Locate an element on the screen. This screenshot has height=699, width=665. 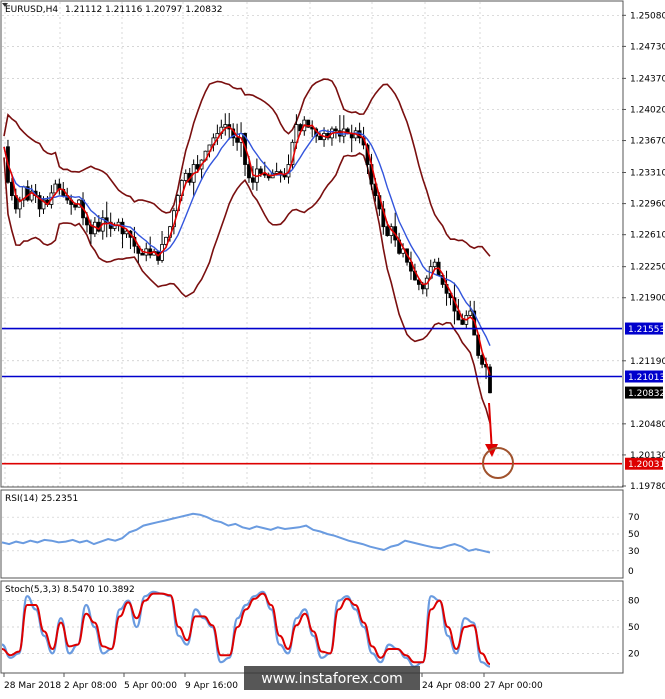
rsi-series-line is located at coordinates (246, 533).